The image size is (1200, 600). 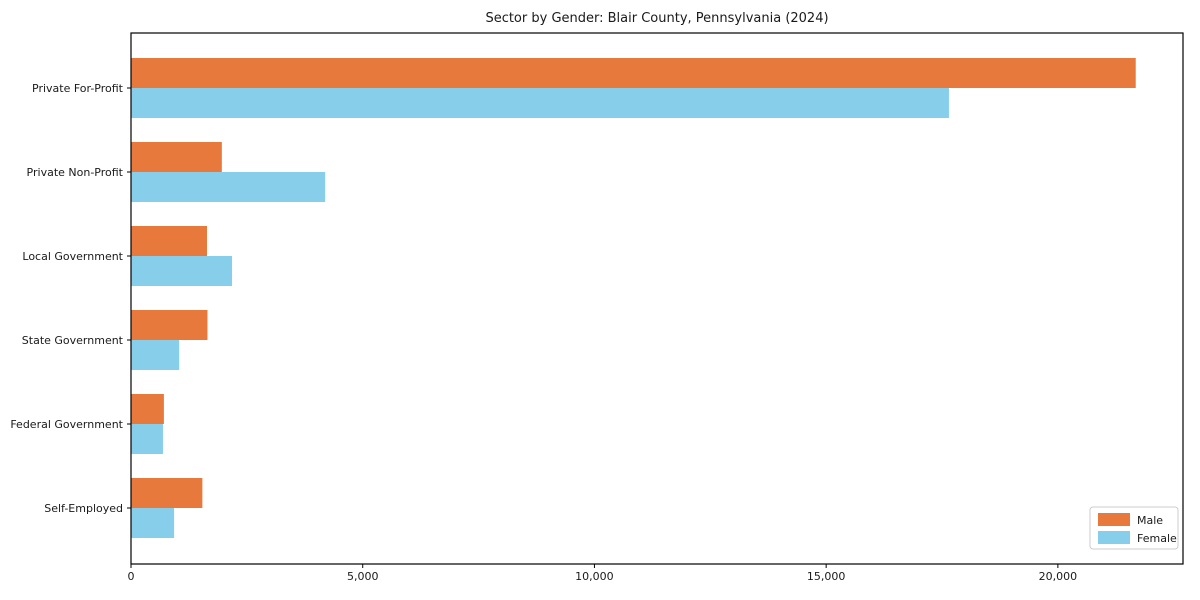 What do you see at coordinates (1150, 520) in the screenshot?
I see `legend-label-male: Male` at bounding box center [1150, 520].